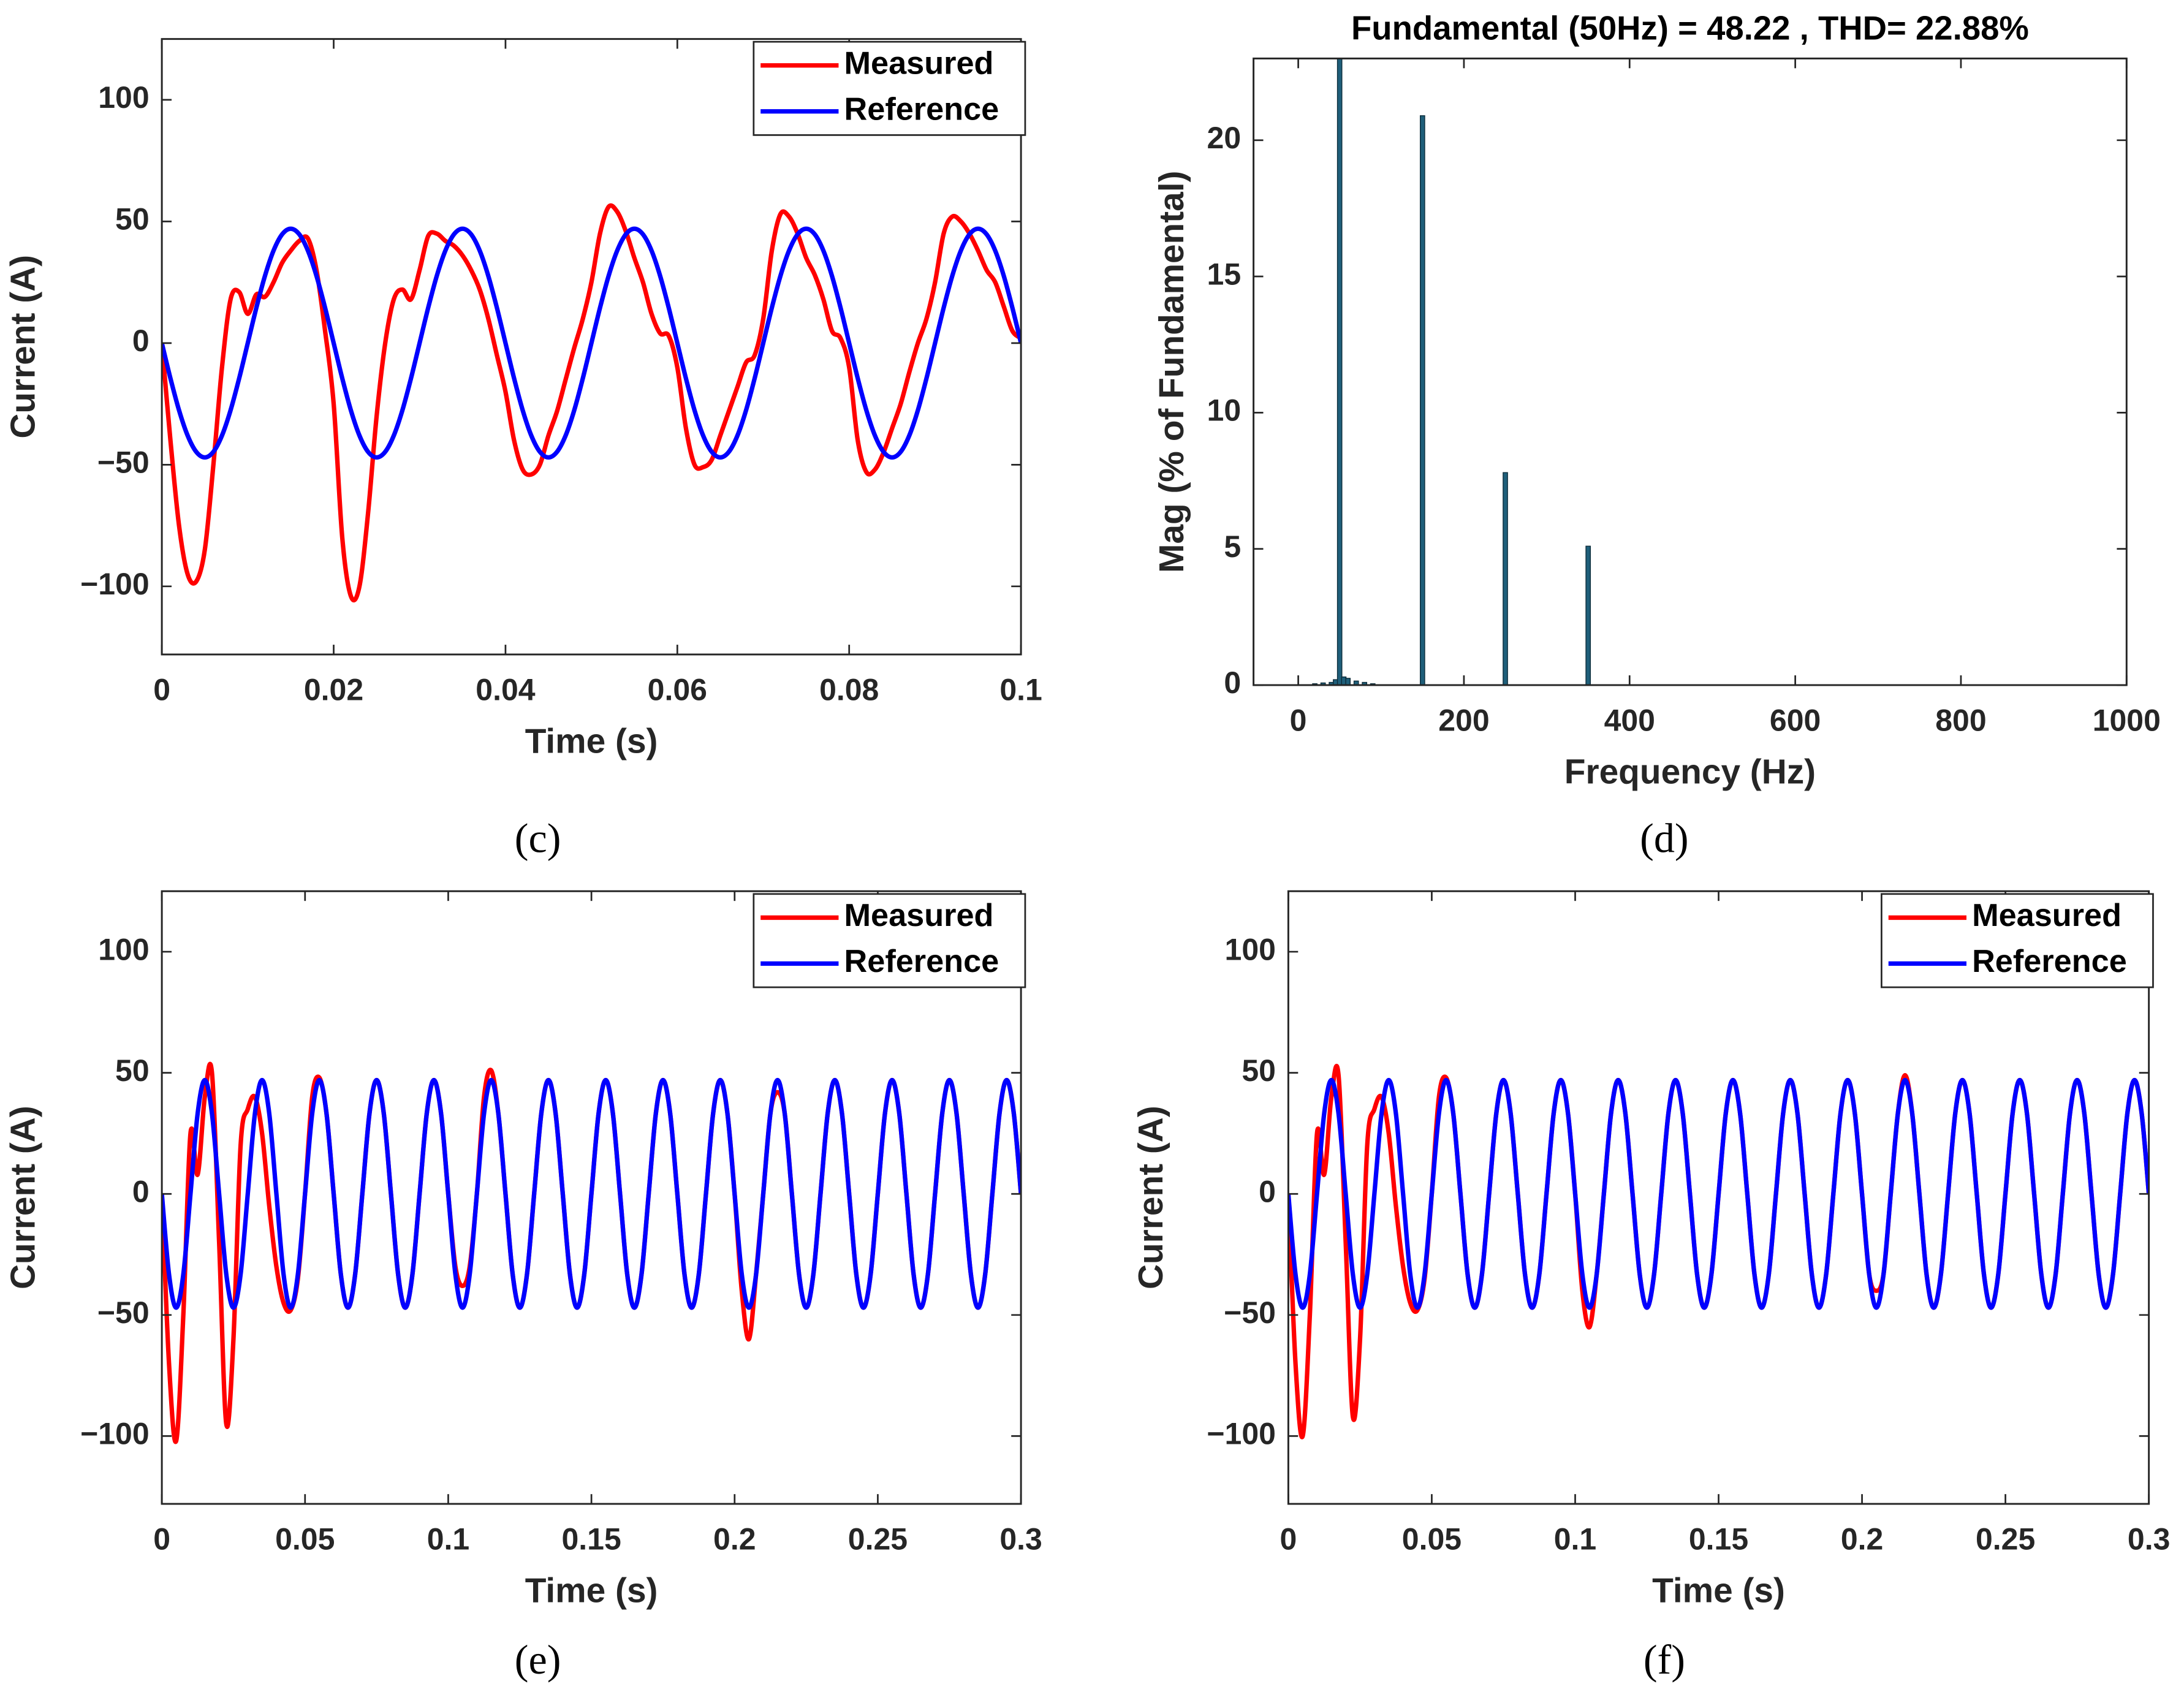  Describe the element at coordinates (1463, 721) in the screenshot. I see `x-tick-label: 200` at that location.